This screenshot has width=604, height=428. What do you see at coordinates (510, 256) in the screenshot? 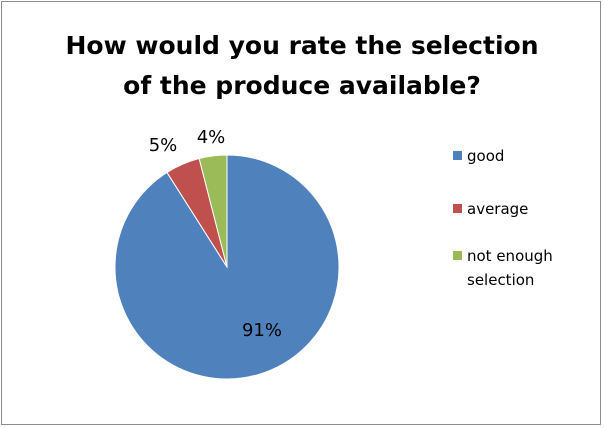
I see `legend-label-not-enough-selection-line-1: not enough` at bounding box center [510, 256].